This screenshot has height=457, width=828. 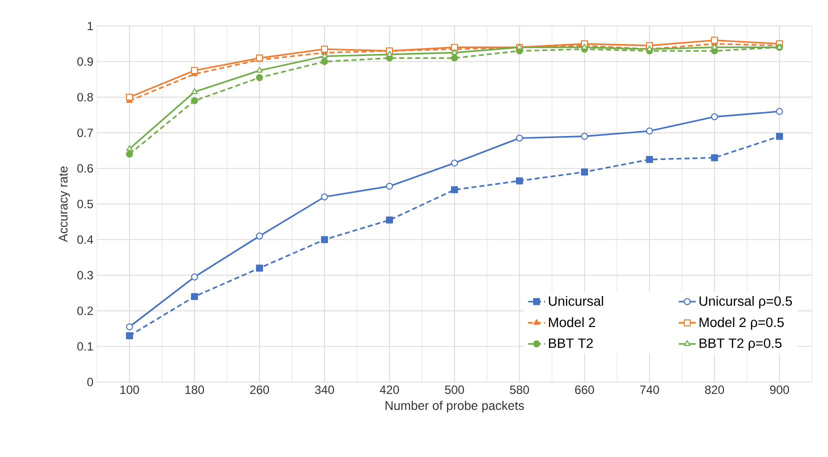 What do you see at coordinates (85, 61) in the screenshot?
I see `y-tick-label: 0.9` at bounding box center [85, 61].